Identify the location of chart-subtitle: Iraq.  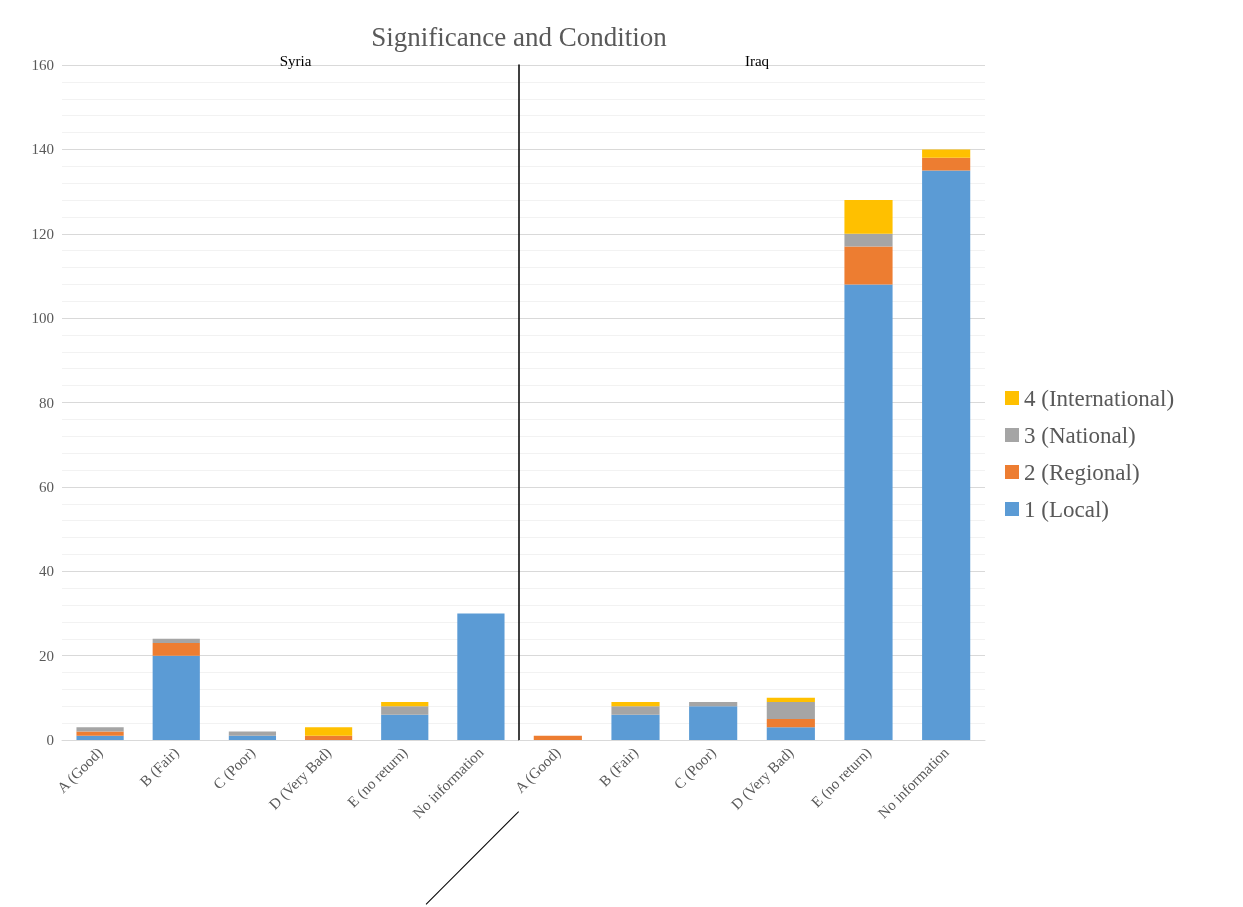
(757, 60).